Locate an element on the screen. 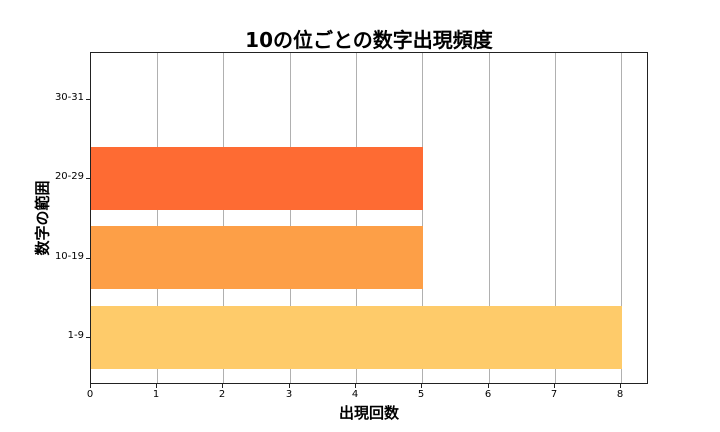 This screenshot has height=432, width=720. x-tick-label: 2 is located at coordinates (222, 394).